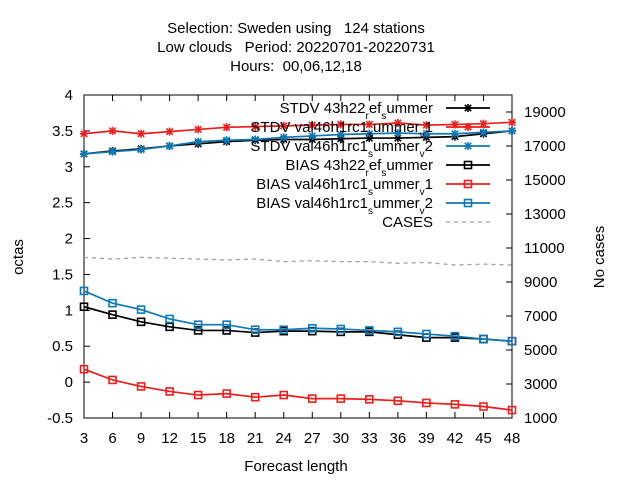  I want to click on legend-entry-label: STDV 43h22refsummer, so click(356, 111).